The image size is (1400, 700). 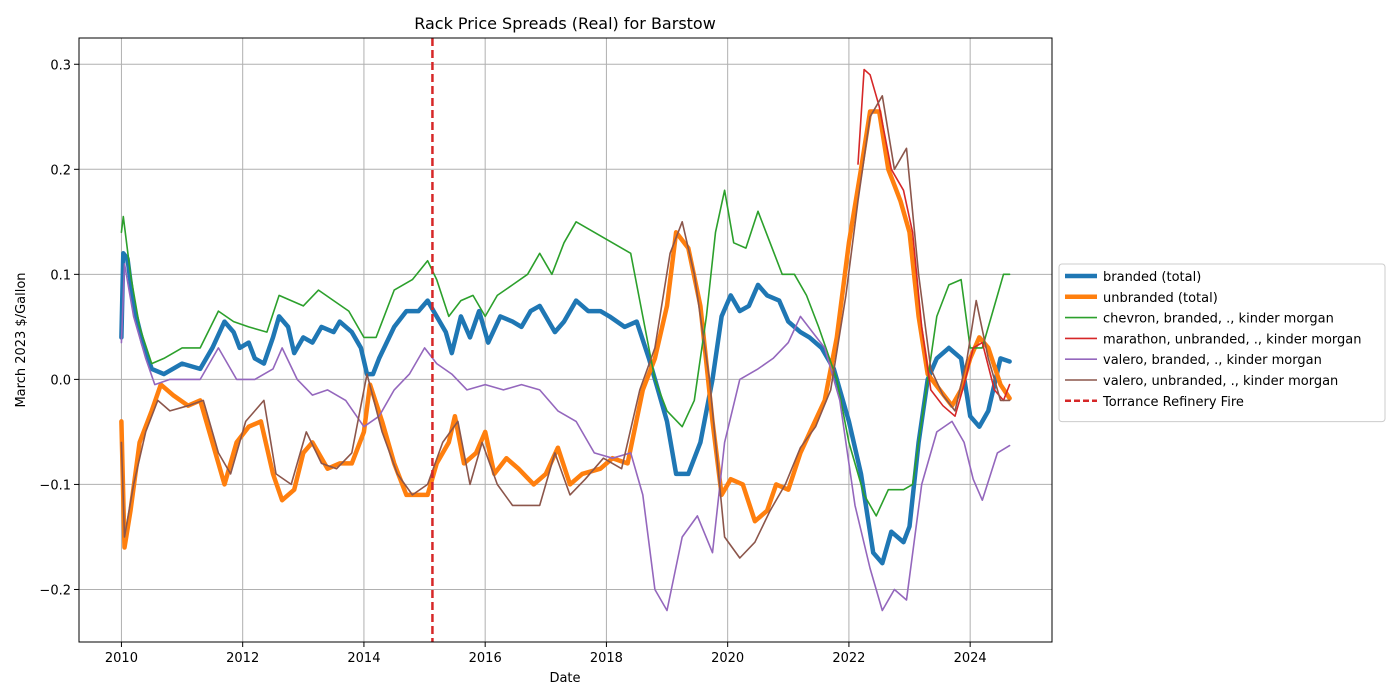 What do you see at coordinates (59, 328) in the screenshot?
I see `y-axis-ticks: −0.2 −0.1 0.0 0.1 0.2 0.3` at bounding box center [59, 328].